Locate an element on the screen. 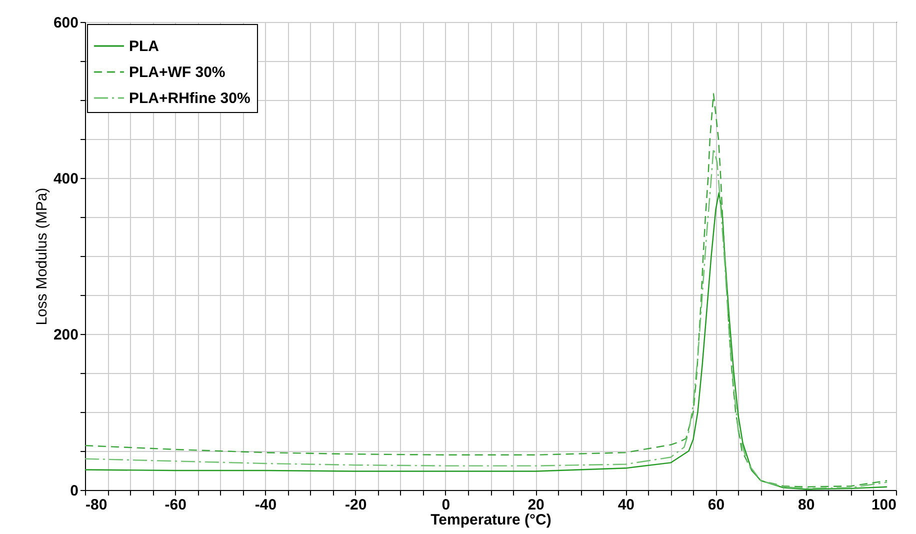 Image resolution: width=916 pixels, height=534 pixels. x-tick-label: 60 is located at coordinates (716, 505).